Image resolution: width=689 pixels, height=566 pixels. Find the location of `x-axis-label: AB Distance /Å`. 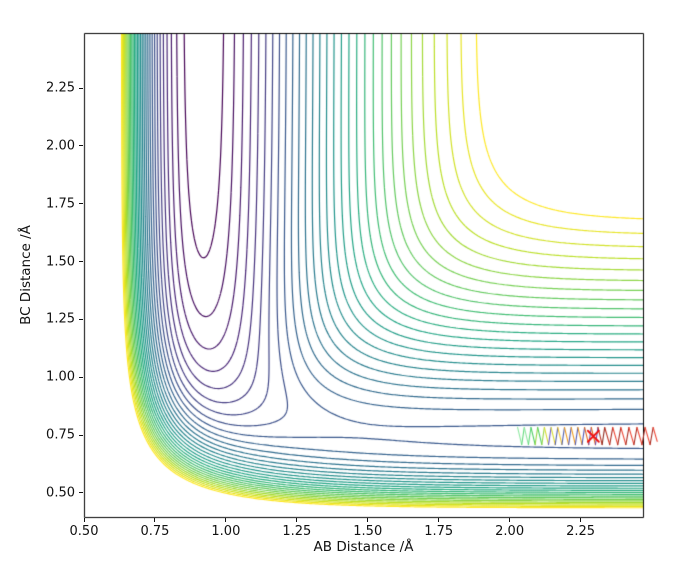

x-axis-label: AB Distance /Å is located at coordinates (363, 547).